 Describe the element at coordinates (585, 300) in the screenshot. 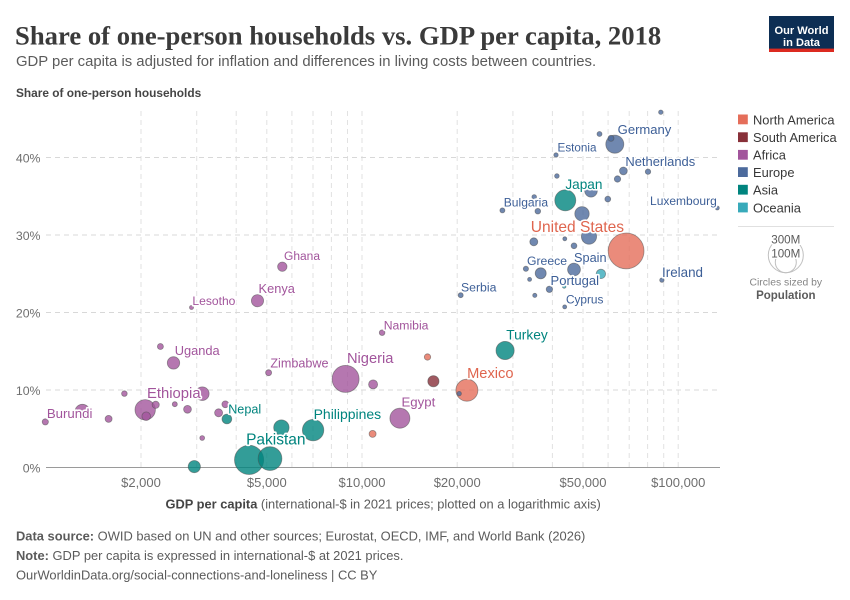

I see `svg-text: Cyprus` at that location.